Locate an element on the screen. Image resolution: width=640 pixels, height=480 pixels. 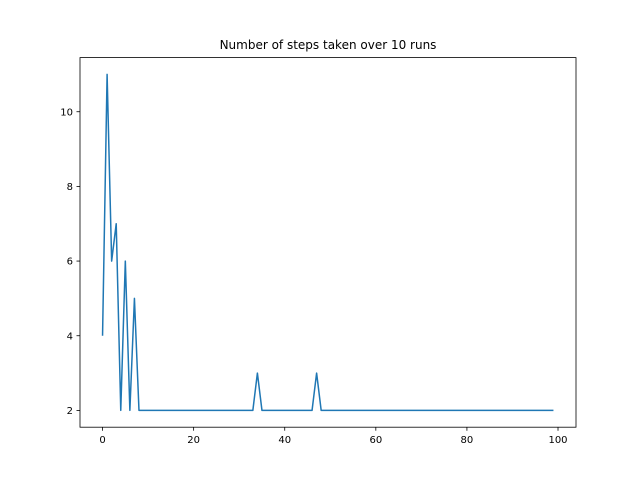
x-tick-label: 80 is located at coordinates (467, 440).